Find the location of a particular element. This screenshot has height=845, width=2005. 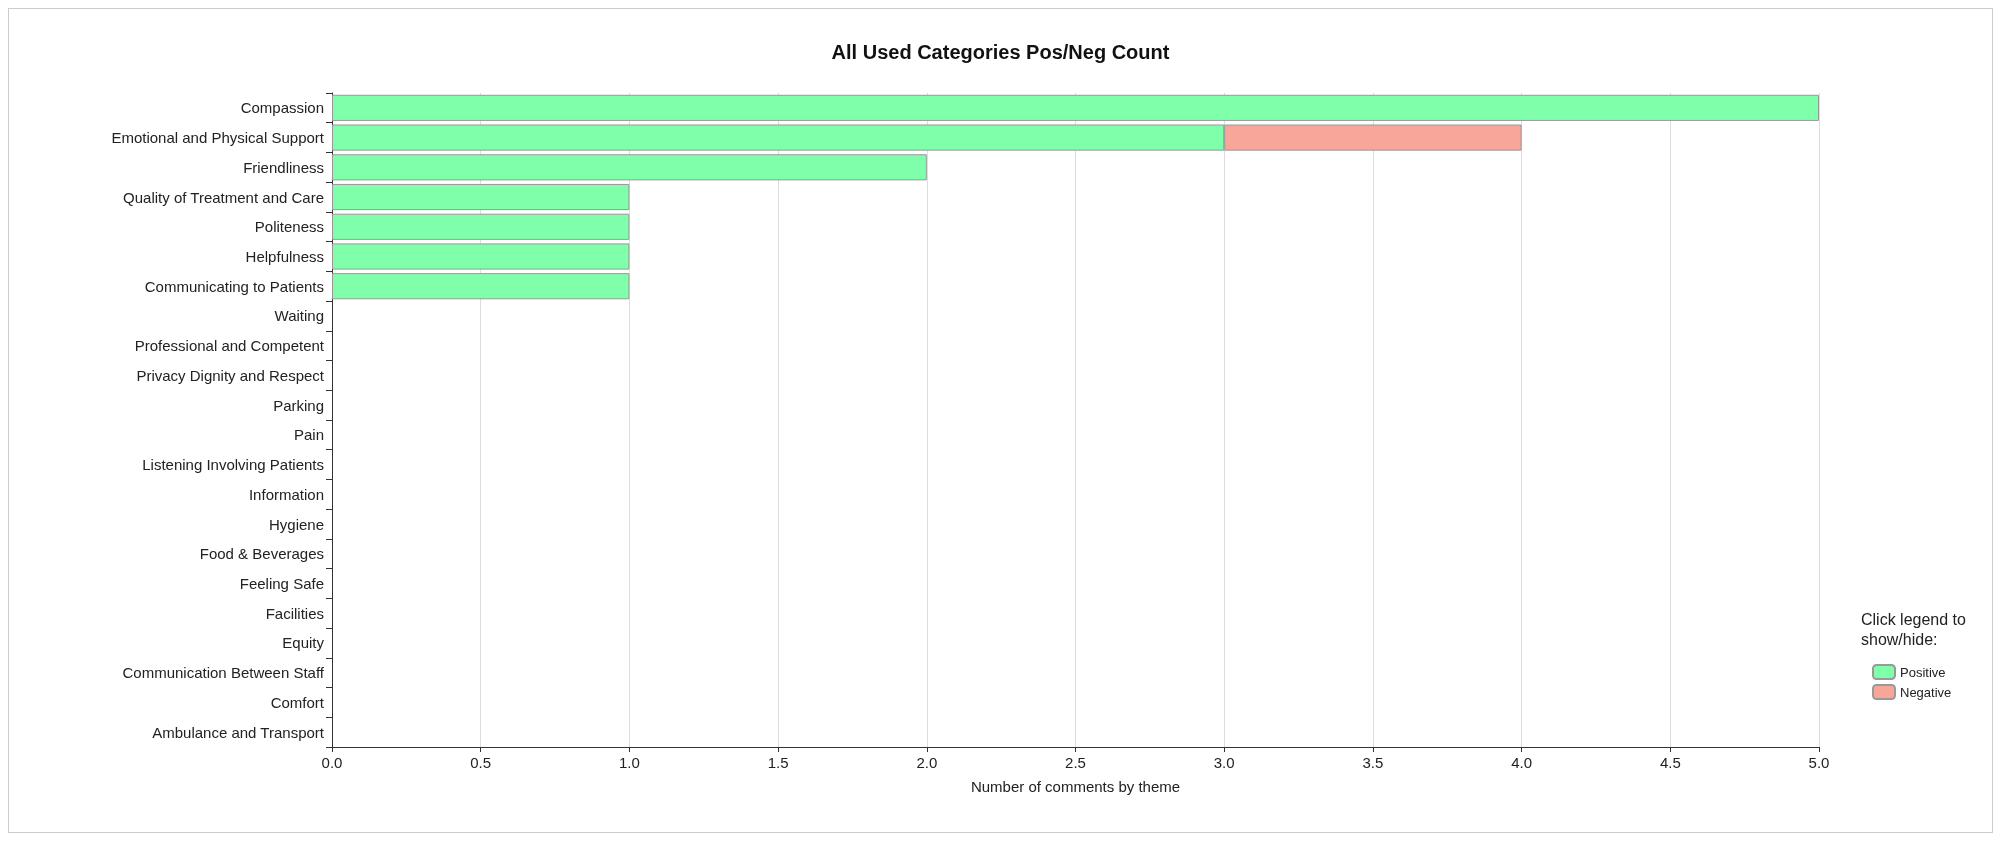

y-tick-label: Politeness is located at coordinates (289, 227).